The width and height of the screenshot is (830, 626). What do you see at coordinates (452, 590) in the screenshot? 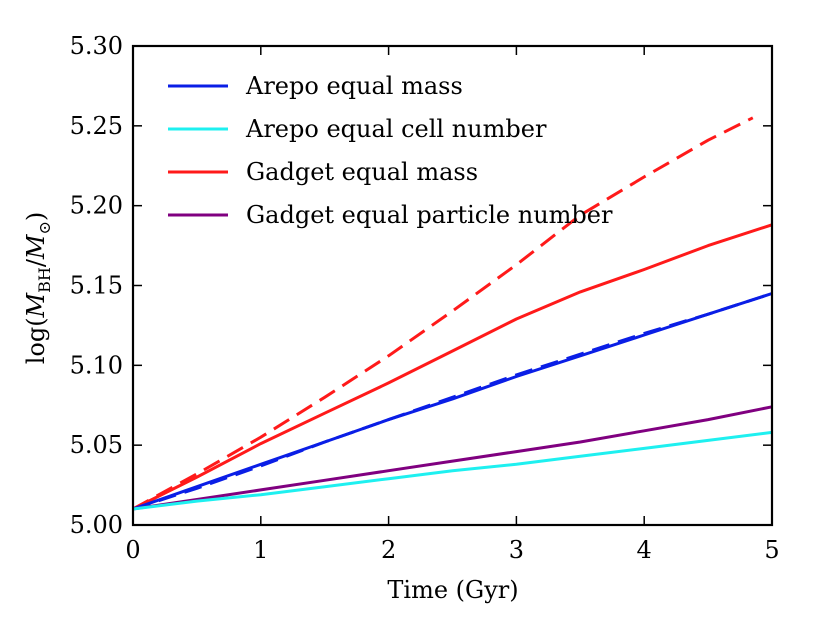
I see `x-axis-label: Time (Gyr)` at bounding box center [452, 590].